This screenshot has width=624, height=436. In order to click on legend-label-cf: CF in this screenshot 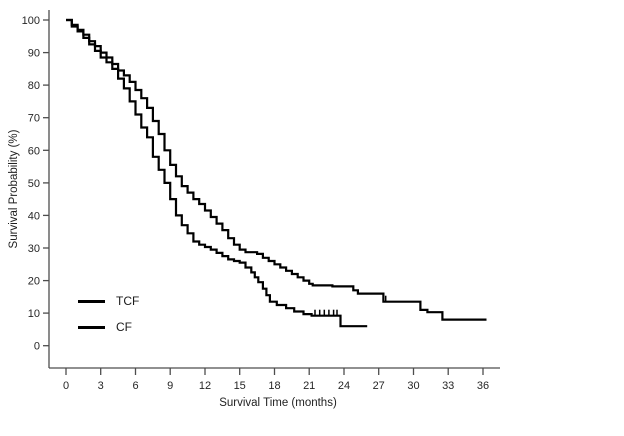, I will do `click(124, 327)`.